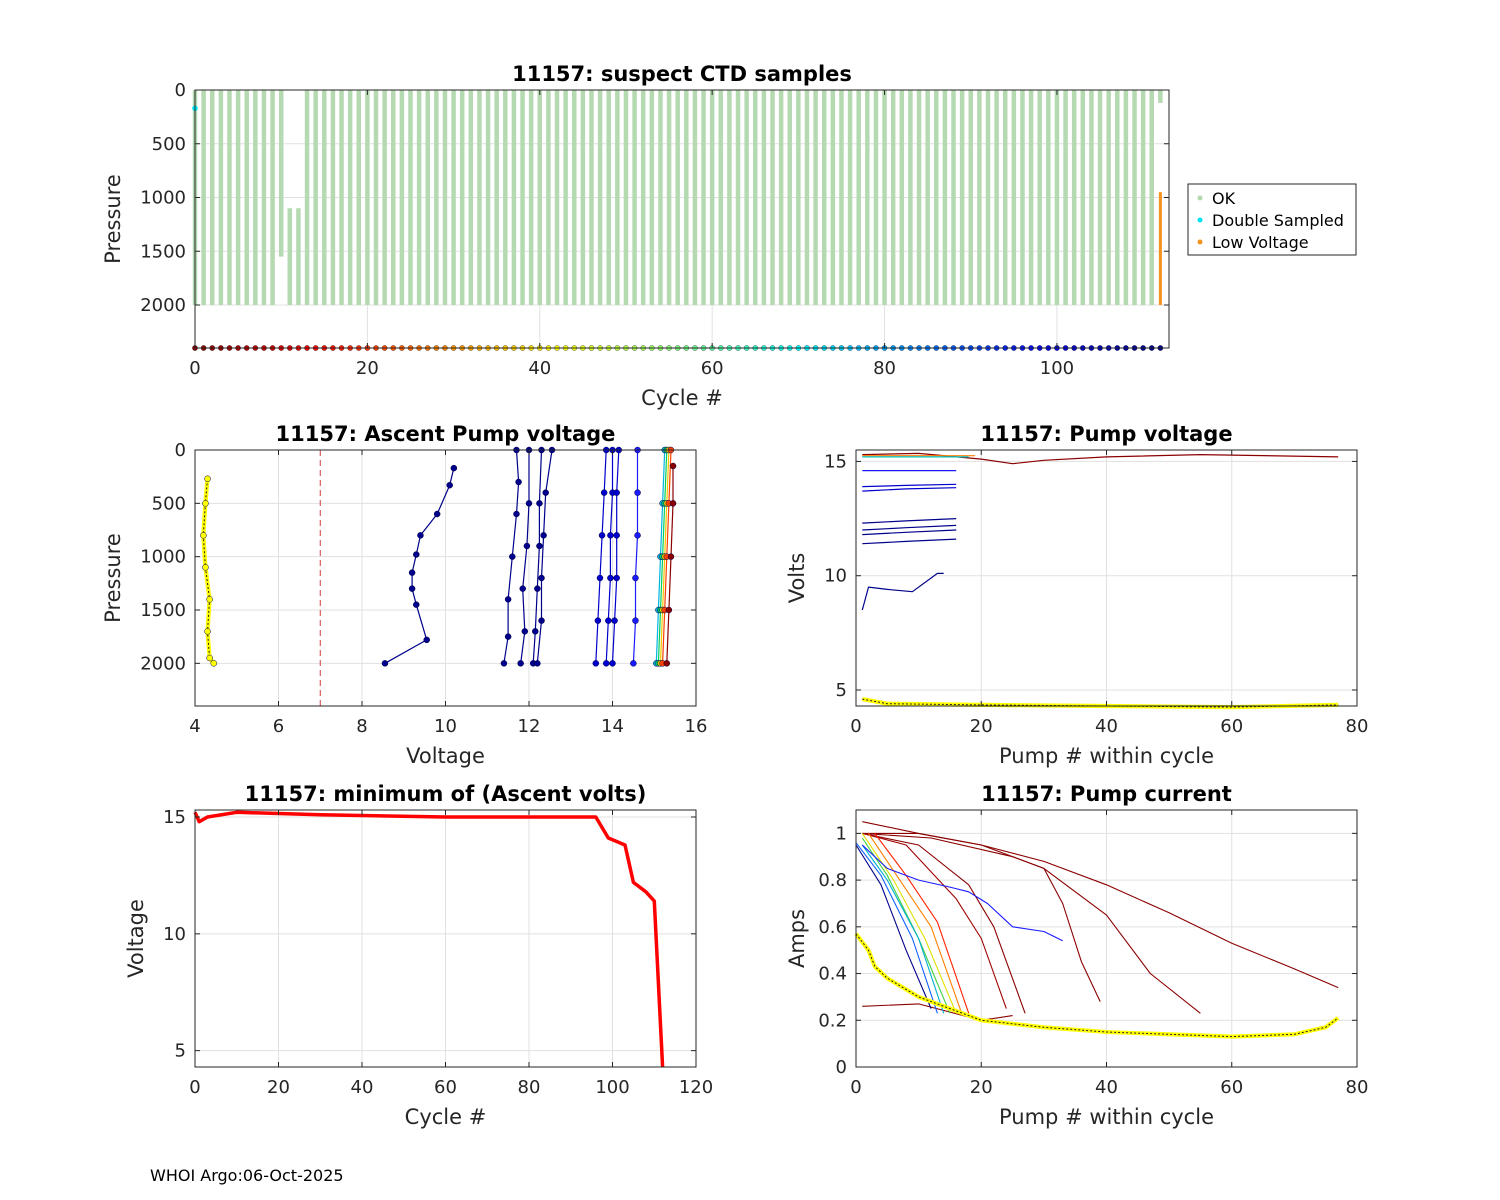 This screenshot has width=1500, height=1200. Describe the element at coordinates (832, 1020) in the screenshot. I see `pumpi-ytick-label: 0.2` at that location.